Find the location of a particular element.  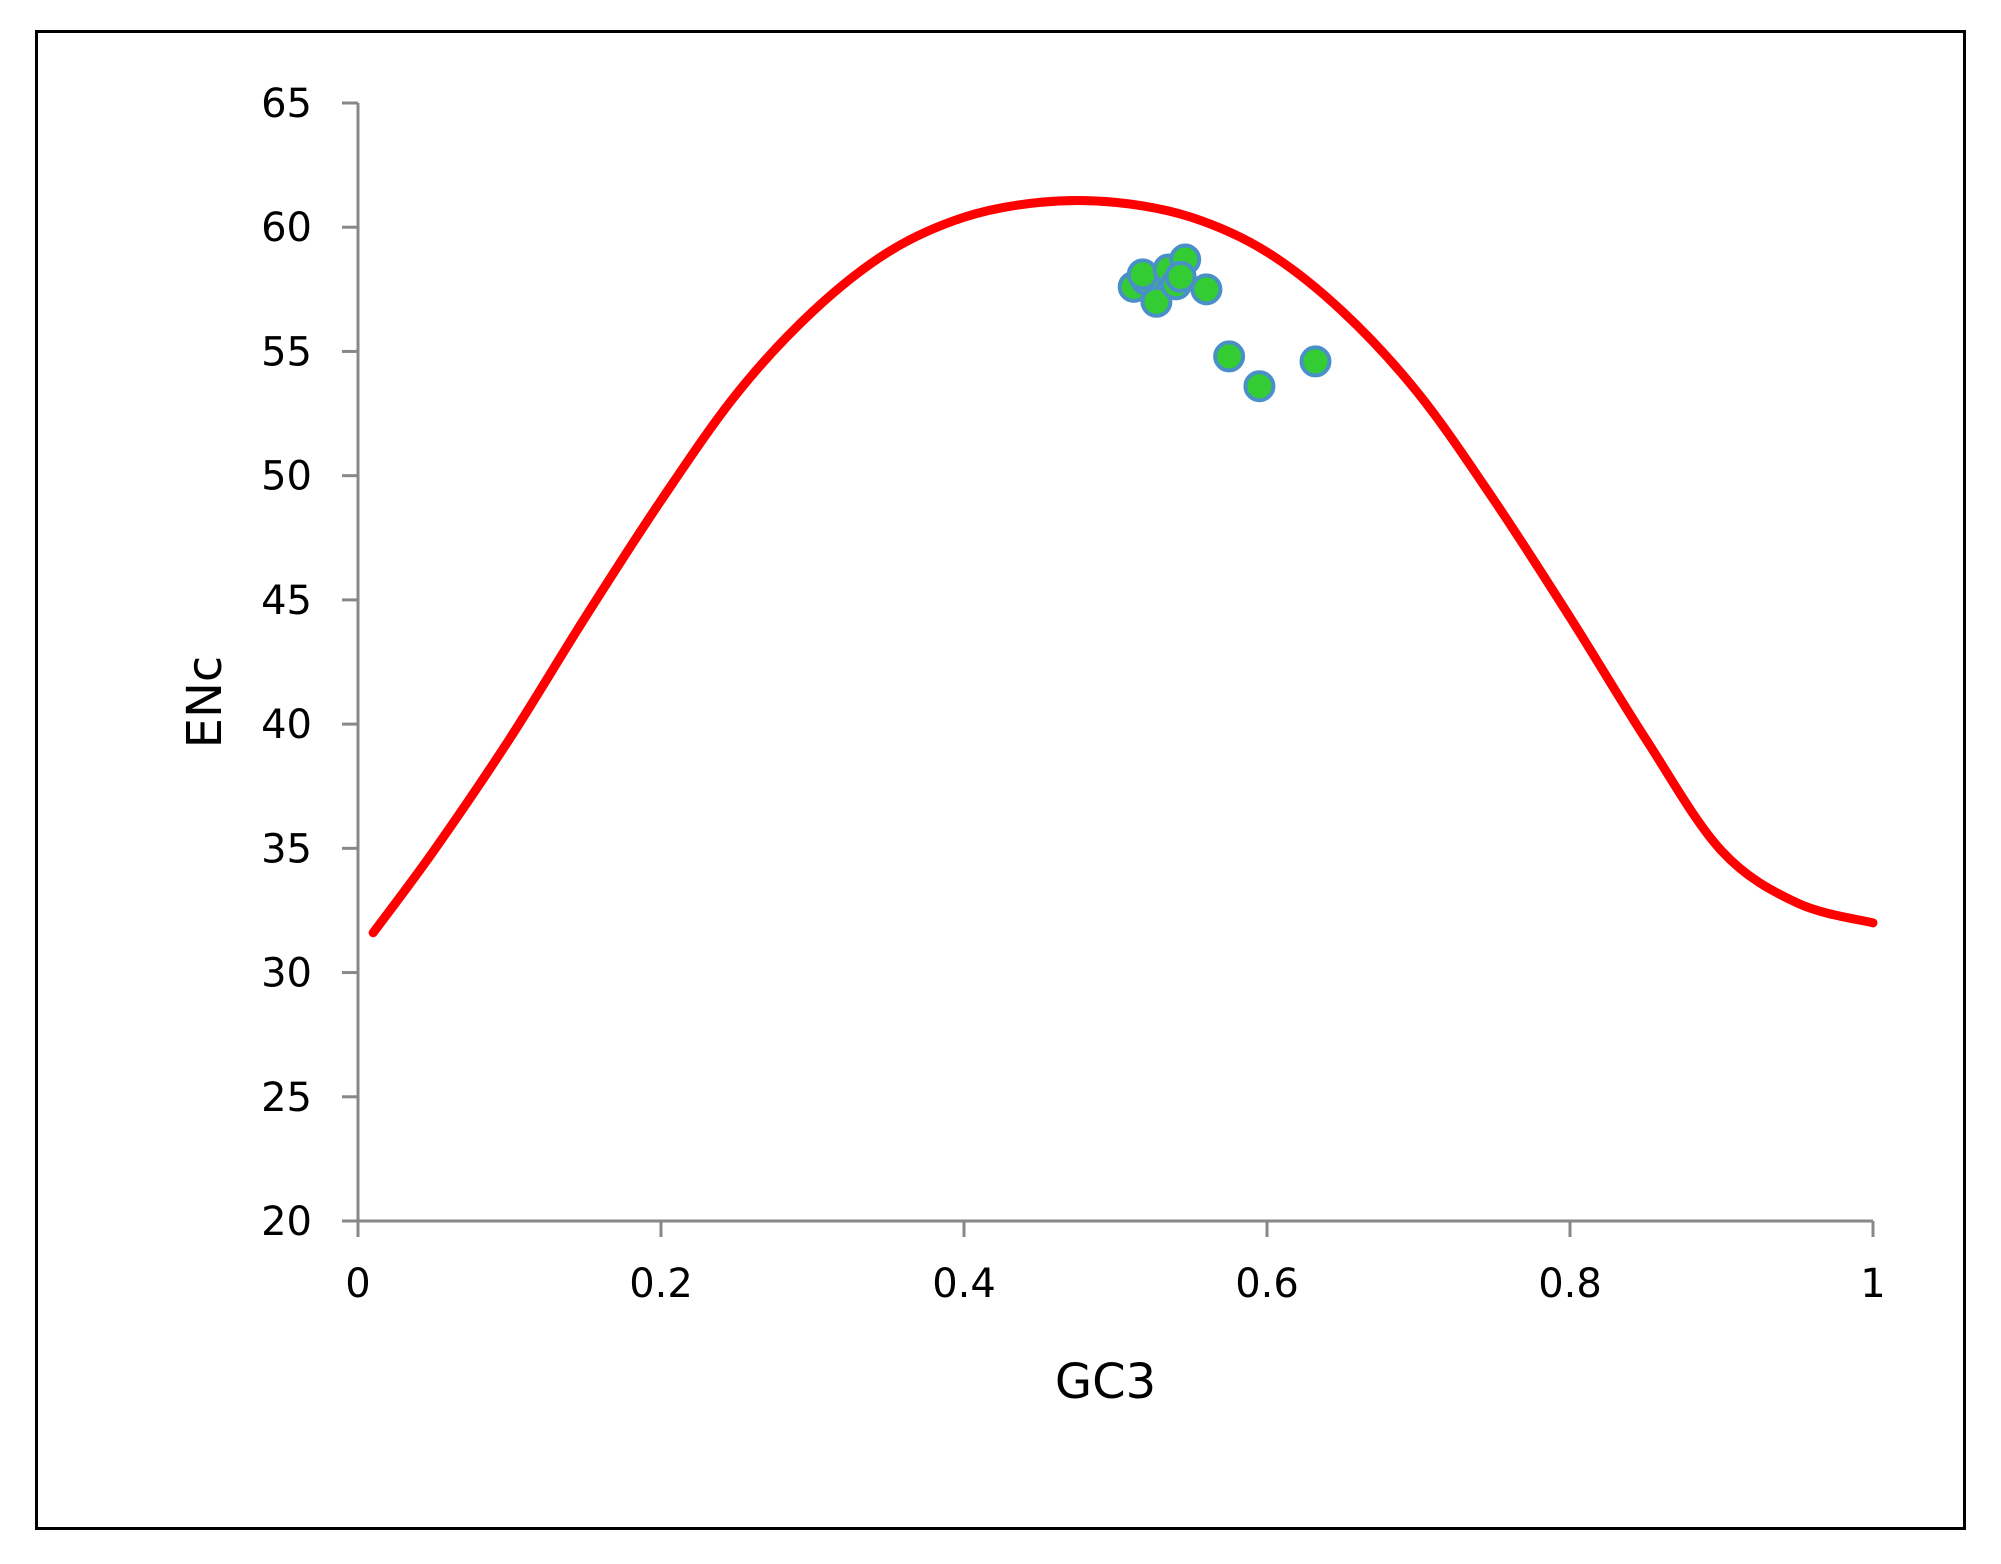

y-tick-label: 60 is located at coordinates (286, 228).